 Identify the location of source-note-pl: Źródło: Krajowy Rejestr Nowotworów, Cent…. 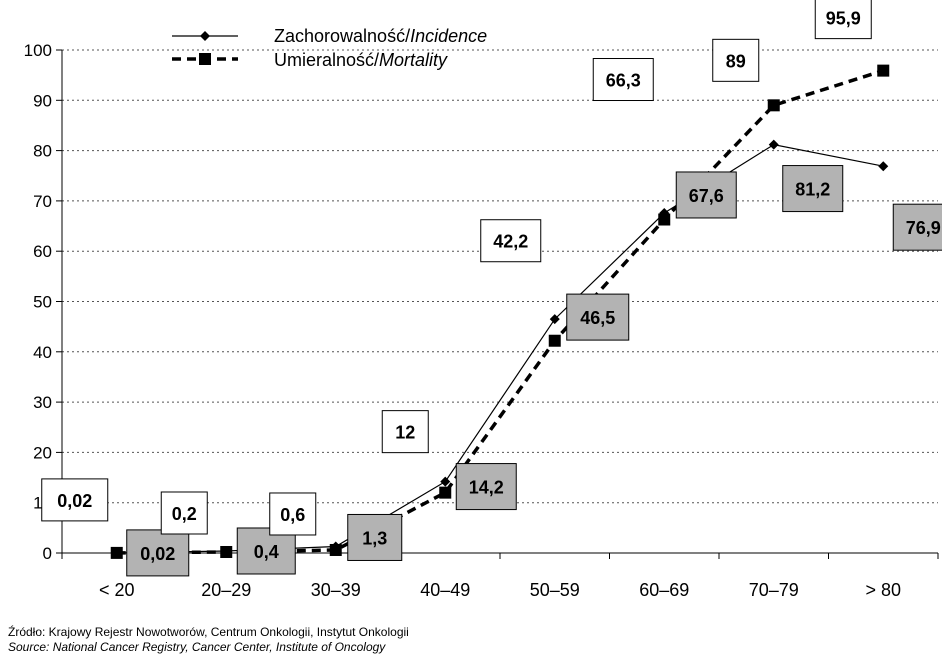
(208, 632).